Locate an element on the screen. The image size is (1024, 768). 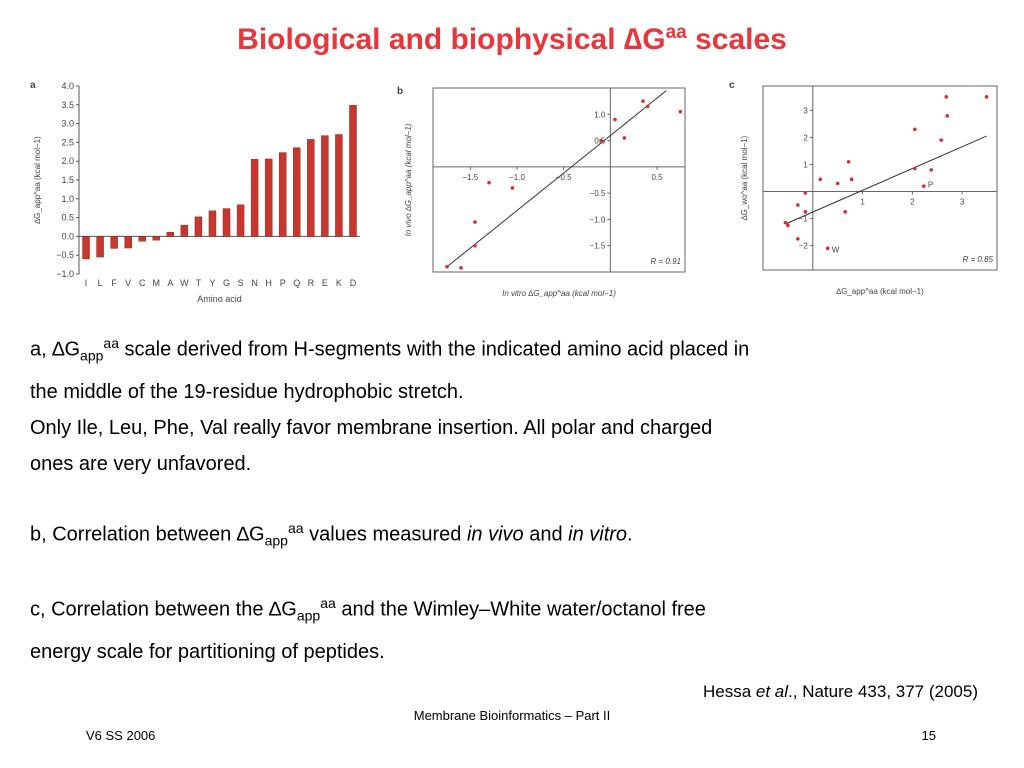
bar-H is located at coordinates (268, 197).